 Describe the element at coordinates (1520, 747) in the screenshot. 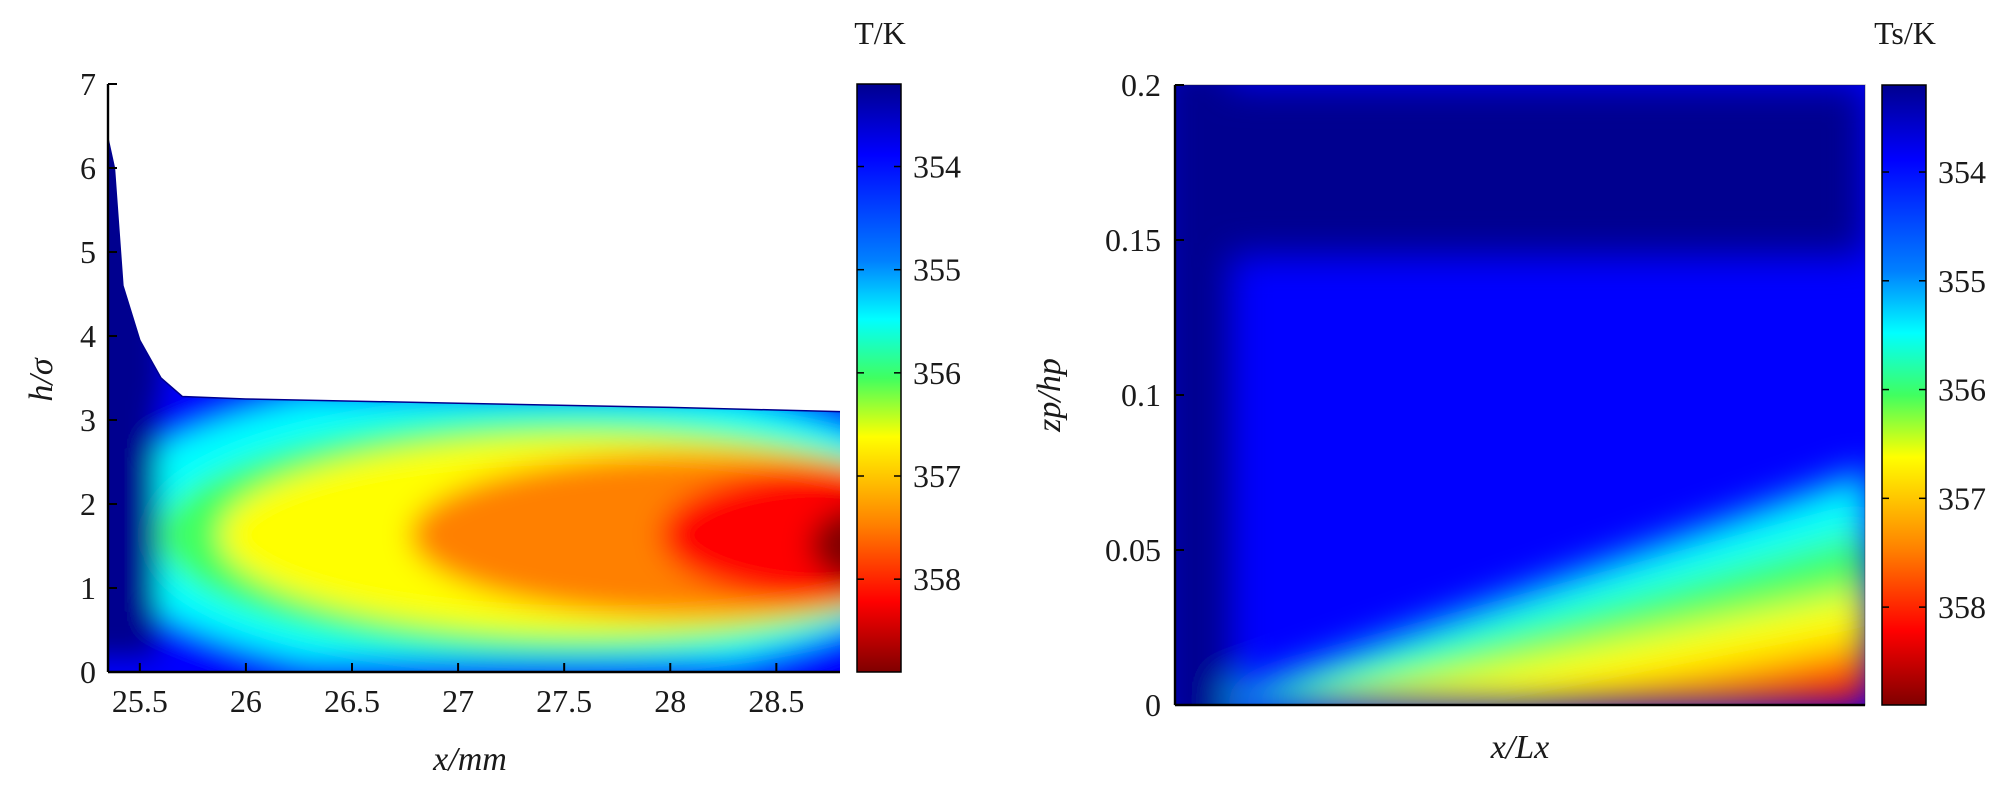

I see `right-x-axis-label: x/Lx` at that location.